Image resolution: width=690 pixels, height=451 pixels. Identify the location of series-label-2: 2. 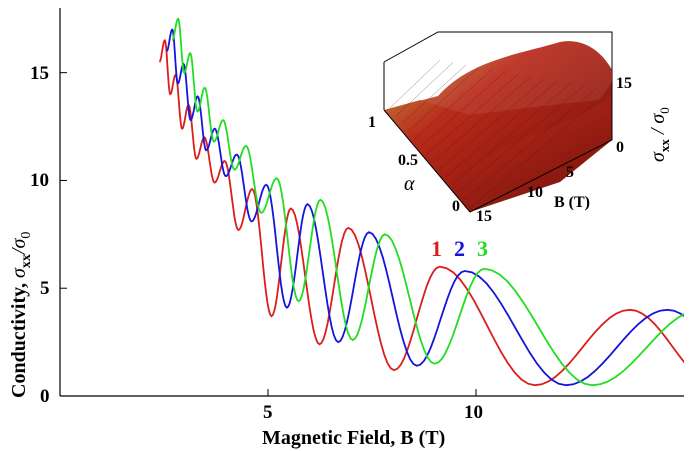
(459, 248).